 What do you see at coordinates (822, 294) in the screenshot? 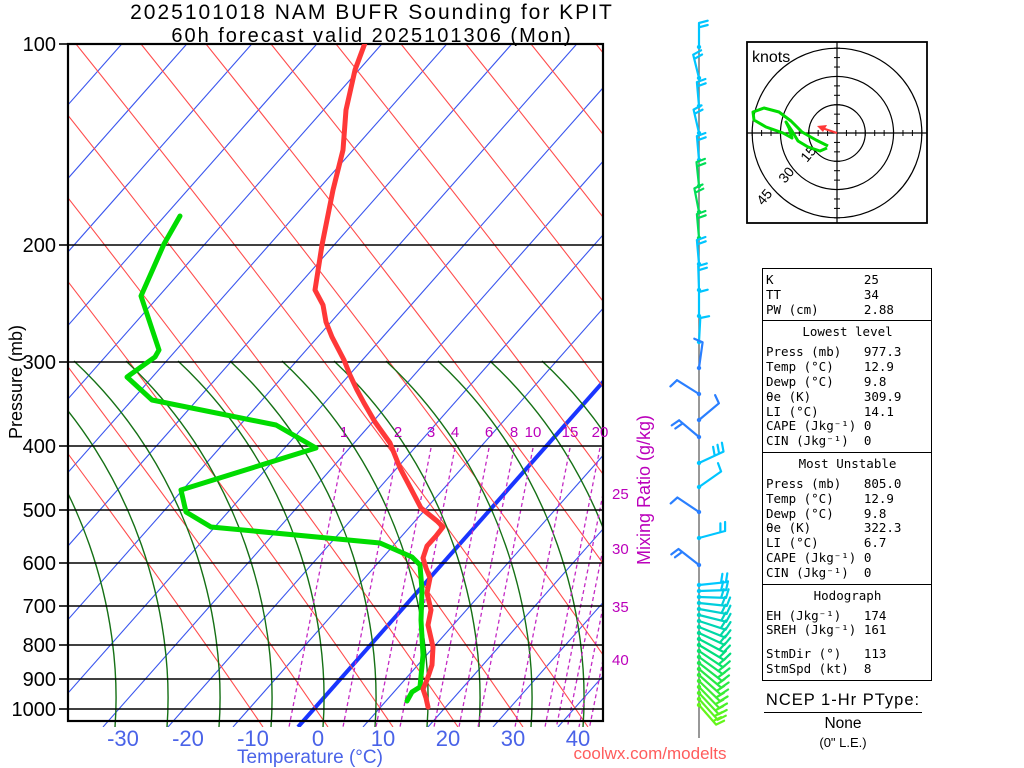
I see `indices-row: TT 34` at bounding box center [822, 294].